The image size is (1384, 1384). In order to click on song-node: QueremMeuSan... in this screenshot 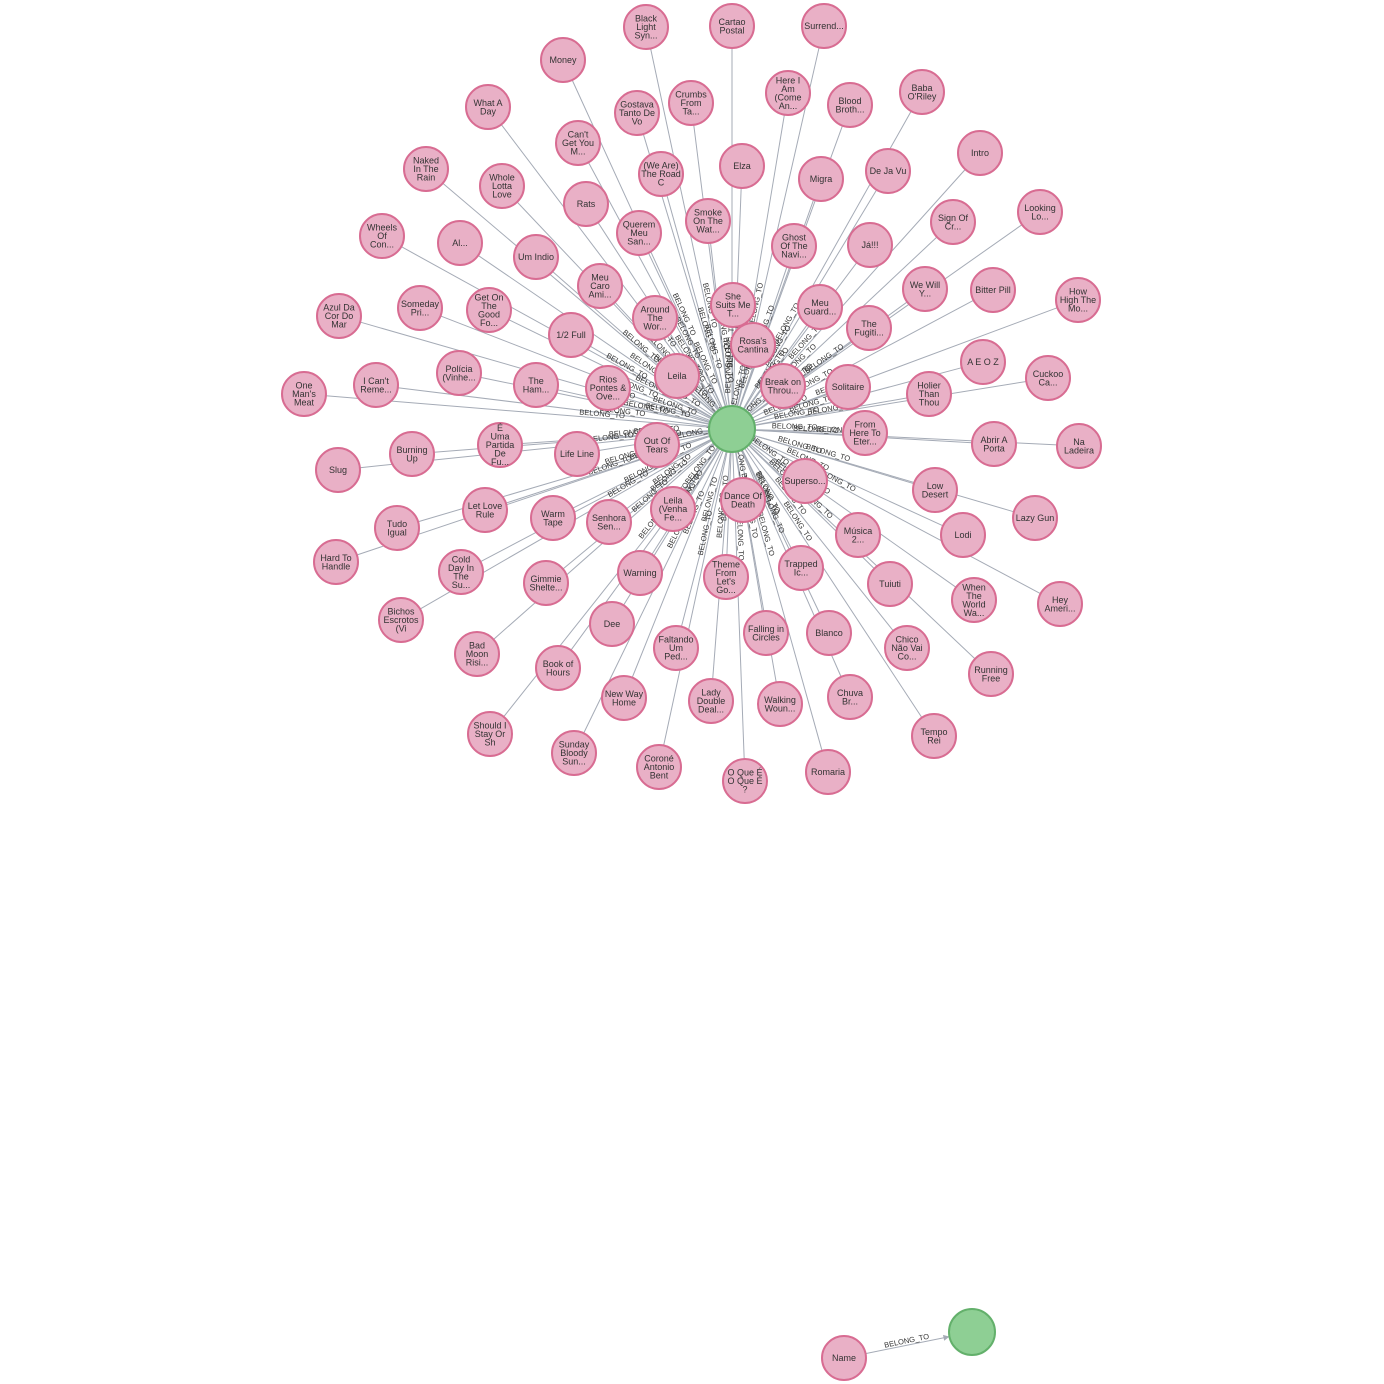, I will do `click(639, 233)`.